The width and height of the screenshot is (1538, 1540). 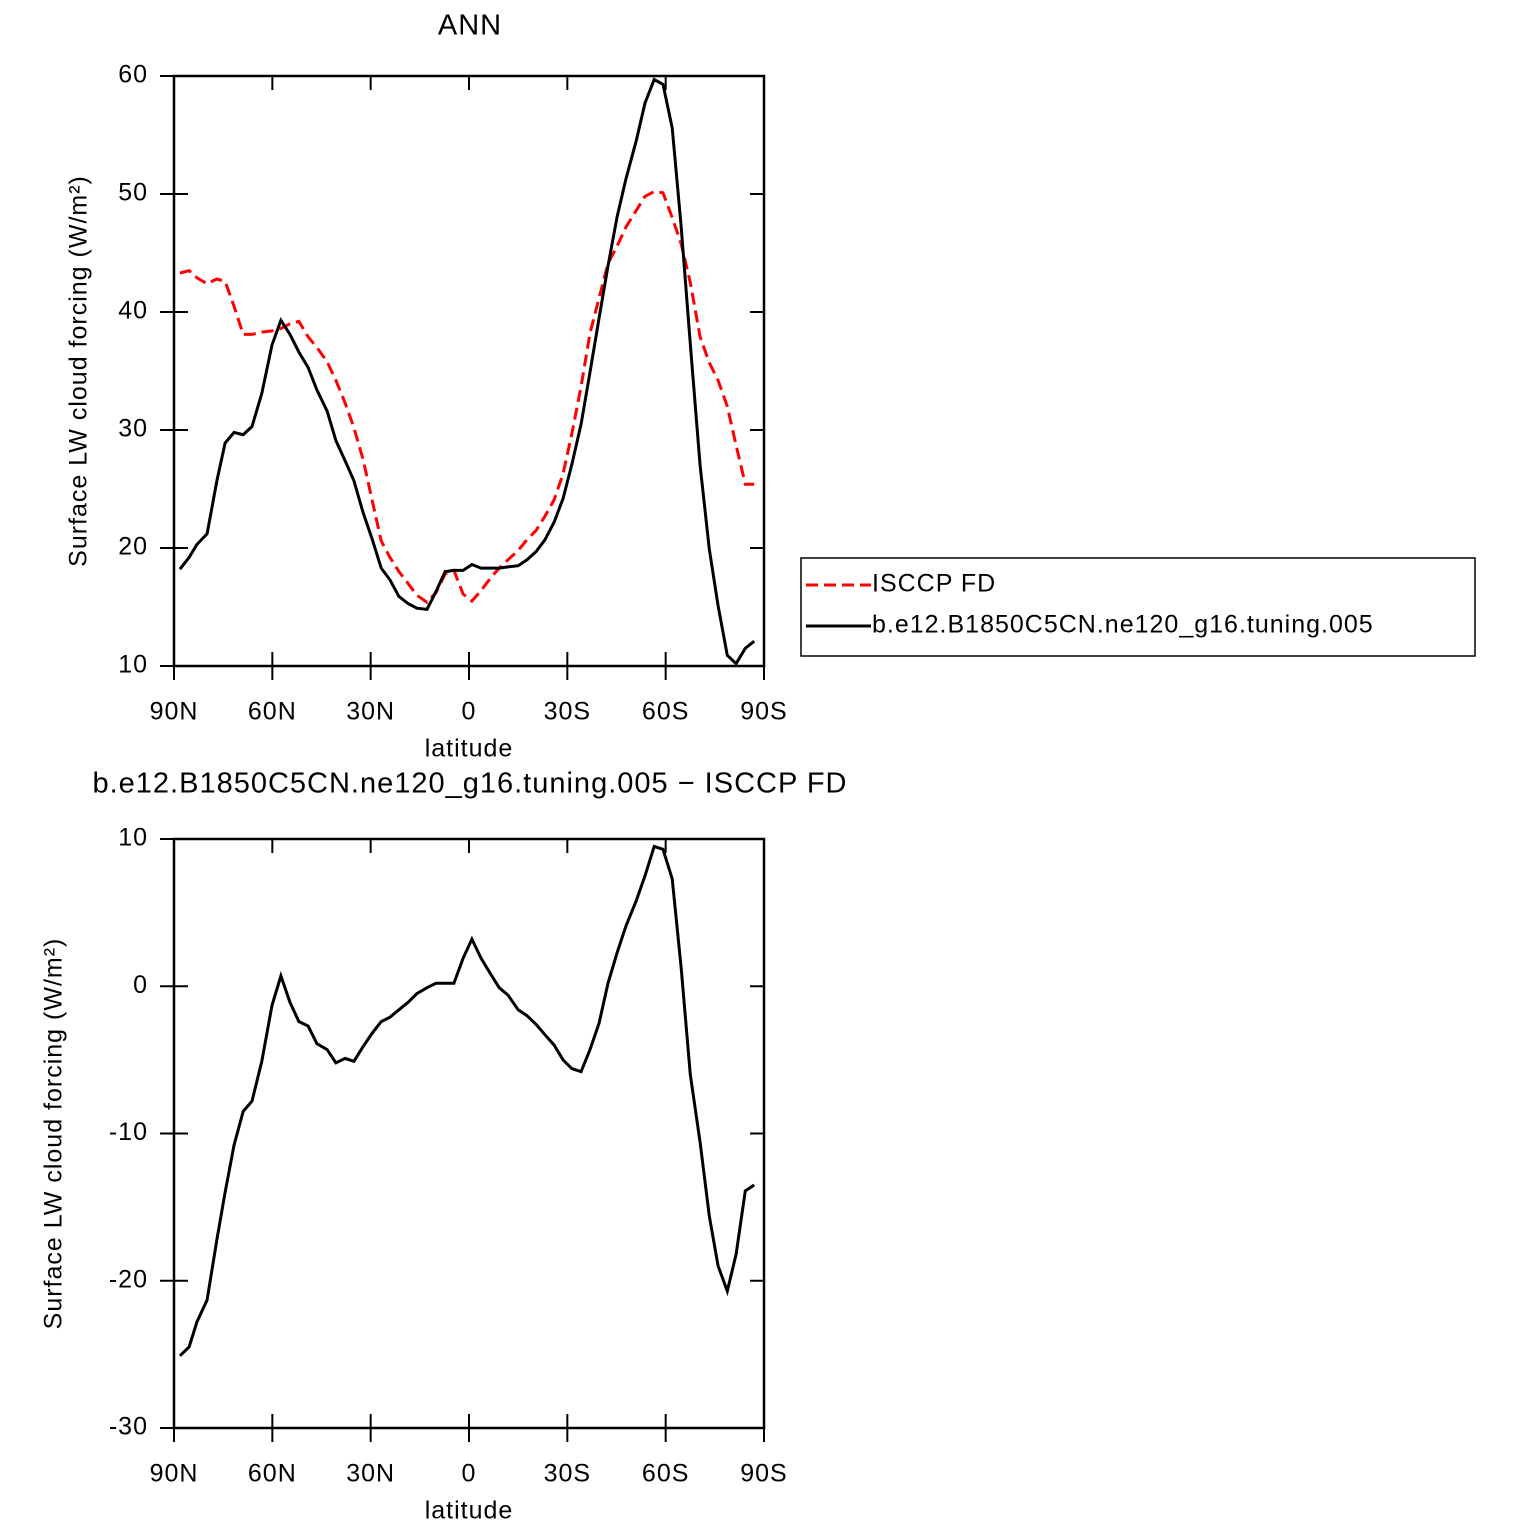 I want to click on y-tick-label: 40, so click(x=133, y=311).